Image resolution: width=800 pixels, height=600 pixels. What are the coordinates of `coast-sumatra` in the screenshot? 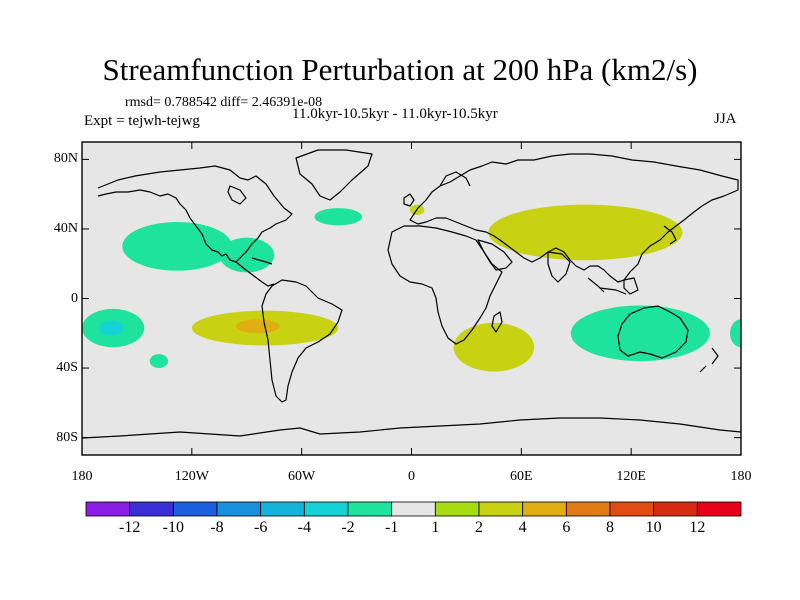 It's located at (596, 285).